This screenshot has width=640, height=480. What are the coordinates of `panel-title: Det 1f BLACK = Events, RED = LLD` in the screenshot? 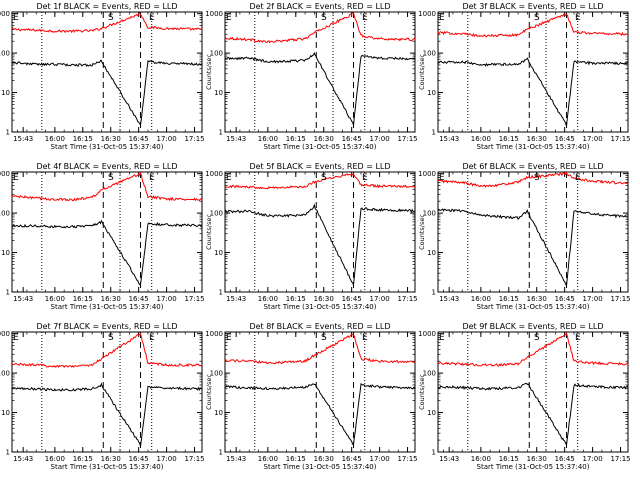 It's located at (106, 6).